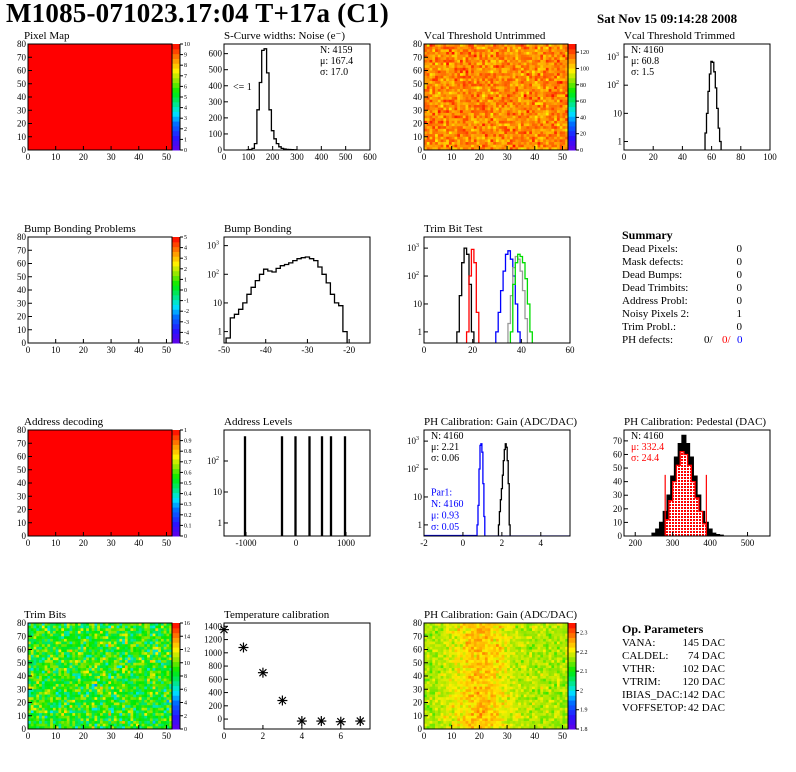 This screenshot has height=772, width=796. Describe the element at coordinates (336, 61) in the screenshot. I see `stats-text: μ: 167.4` at that location.